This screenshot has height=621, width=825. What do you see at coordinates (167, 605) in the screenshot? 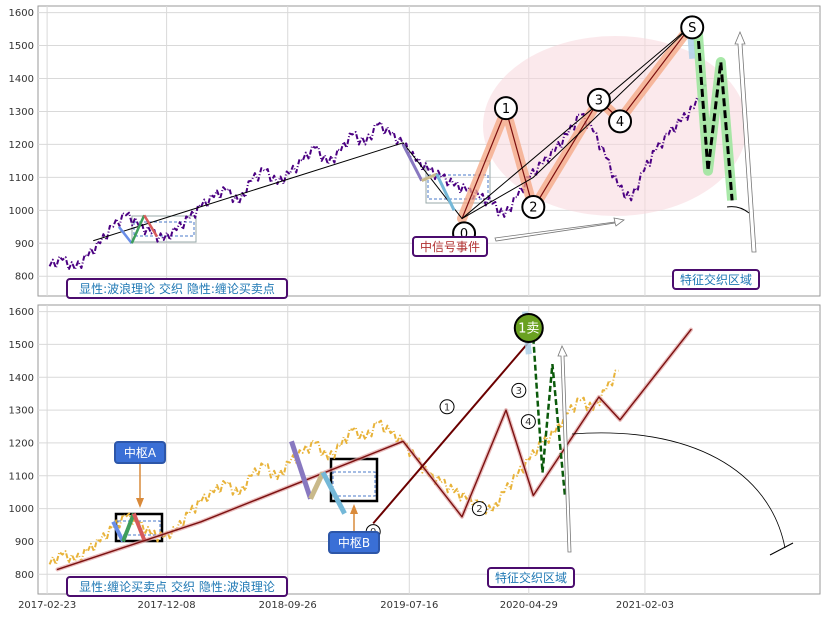
I see `x-tick-label: 2017-12-08` at bounding box center [167, 605].